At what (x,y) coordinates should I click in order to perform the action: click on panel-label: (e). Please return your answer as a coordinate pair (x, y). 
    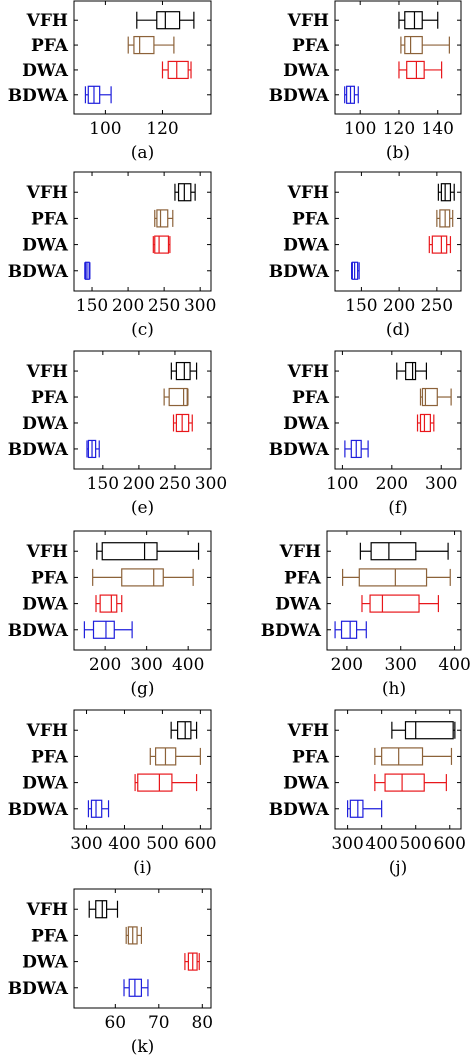
    Looking at the image, I should click on (142, 508).